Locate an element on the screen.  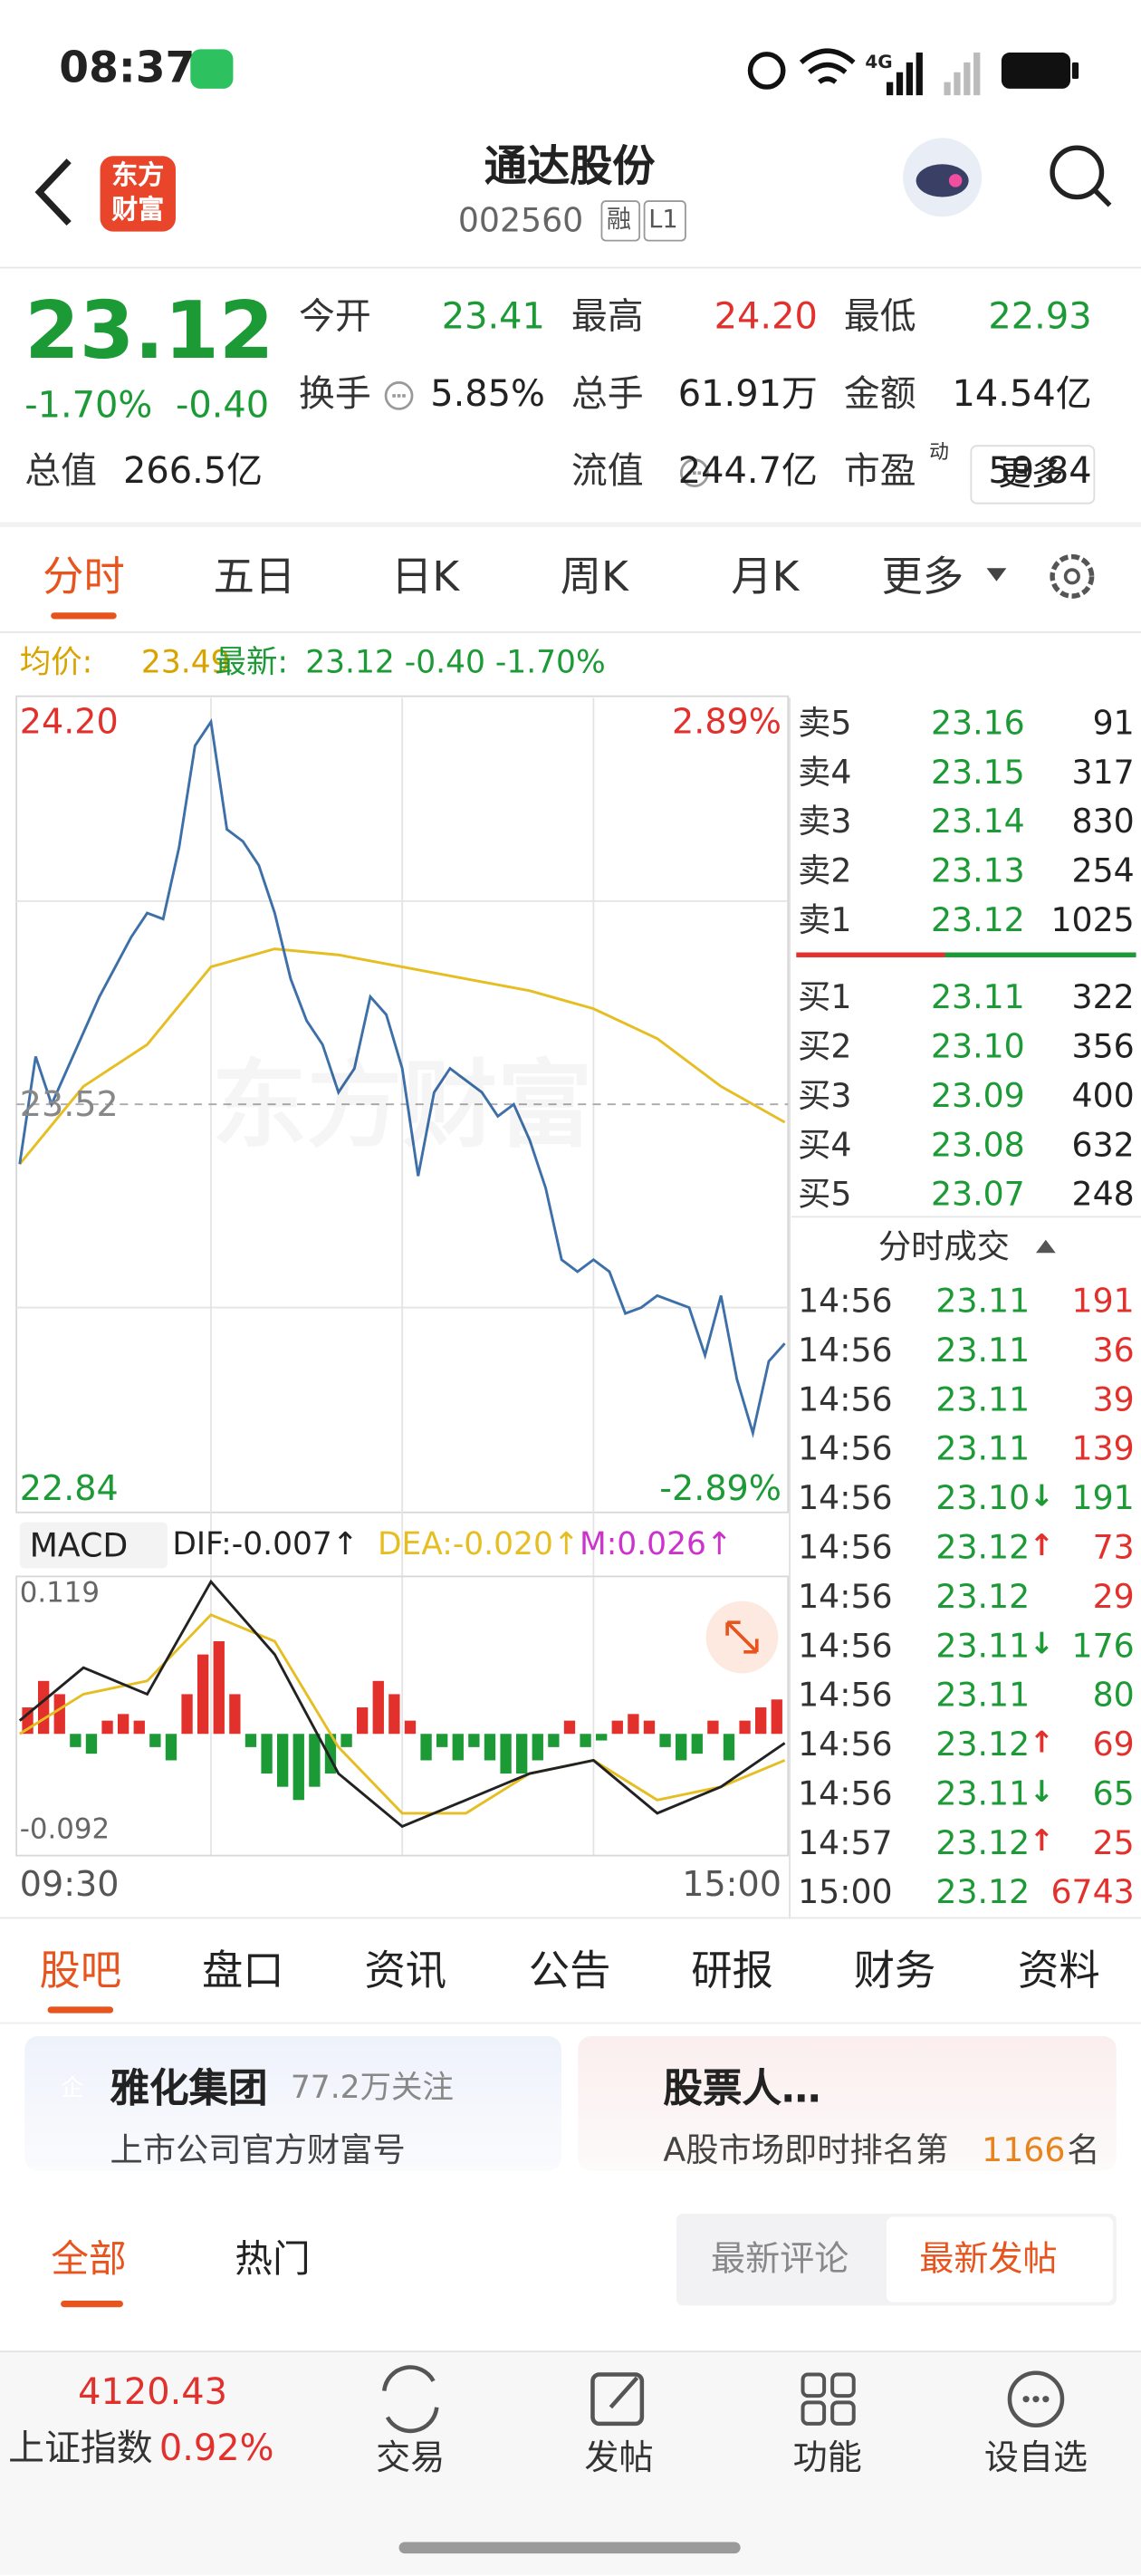
macd-title: MACD is located at coordinates (79, 1545).